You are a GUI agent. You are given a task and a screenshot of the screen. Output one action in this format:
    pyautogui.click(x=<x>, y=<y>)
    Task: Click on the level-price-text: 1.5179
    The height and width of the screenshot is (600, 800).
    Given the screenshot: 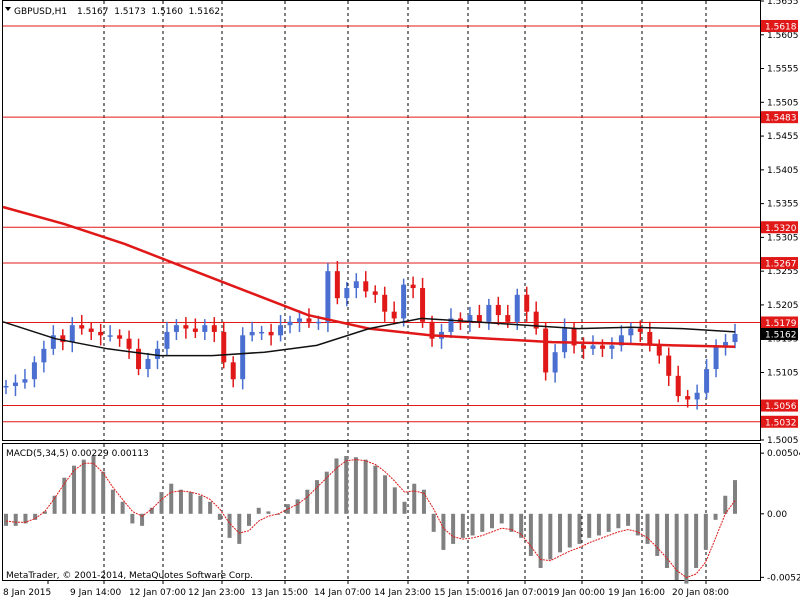 What is the action you would take?
    pyautogui.click(x=781, y=324)
    